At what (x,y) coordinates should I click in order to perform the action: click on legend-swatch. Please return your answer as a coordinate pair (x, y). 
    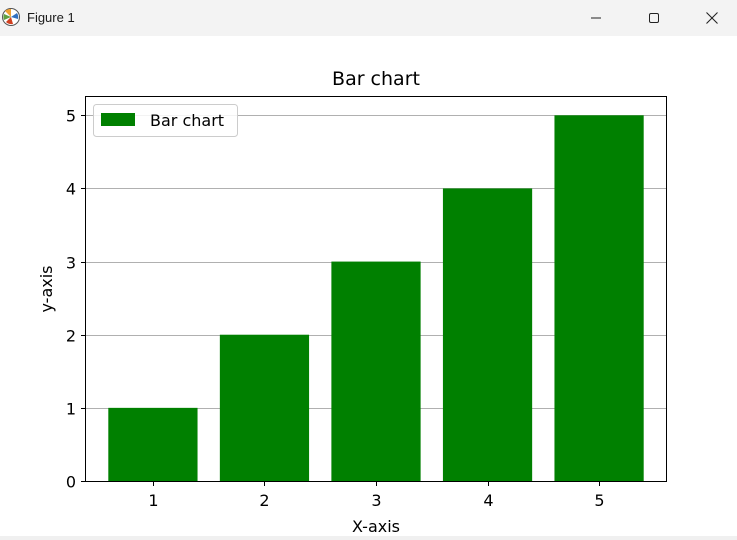
    Looking at the image, I should click on (118, 119).